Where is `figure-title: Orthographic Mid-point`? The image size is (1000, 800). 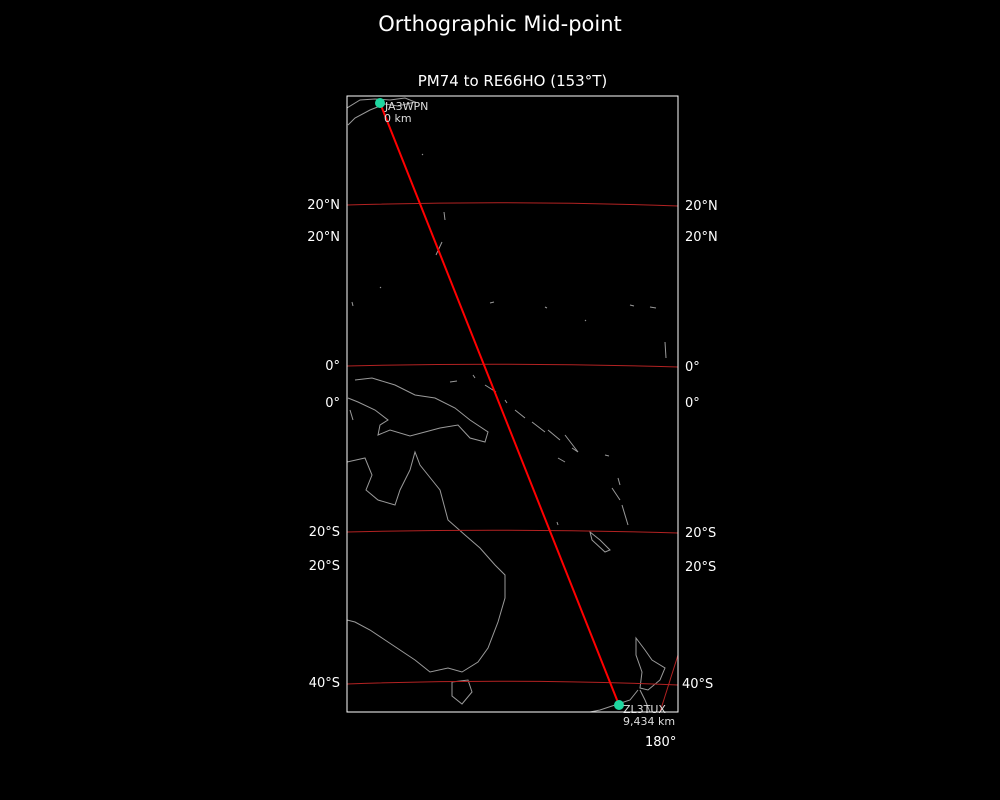 figure-title: Orthographic Mid-point is located at coordinates (500, 24).